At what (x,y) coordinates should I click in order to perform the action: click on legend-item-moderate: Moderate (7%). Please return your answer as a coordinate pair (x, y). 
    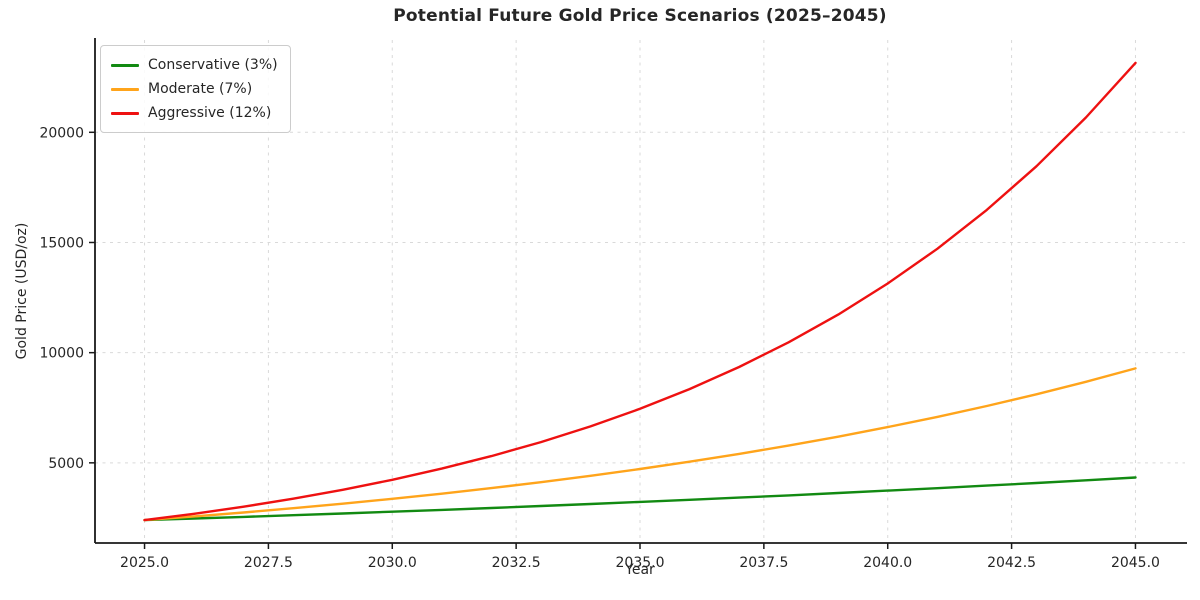
    Looking at the image, I should click on (194, 89).